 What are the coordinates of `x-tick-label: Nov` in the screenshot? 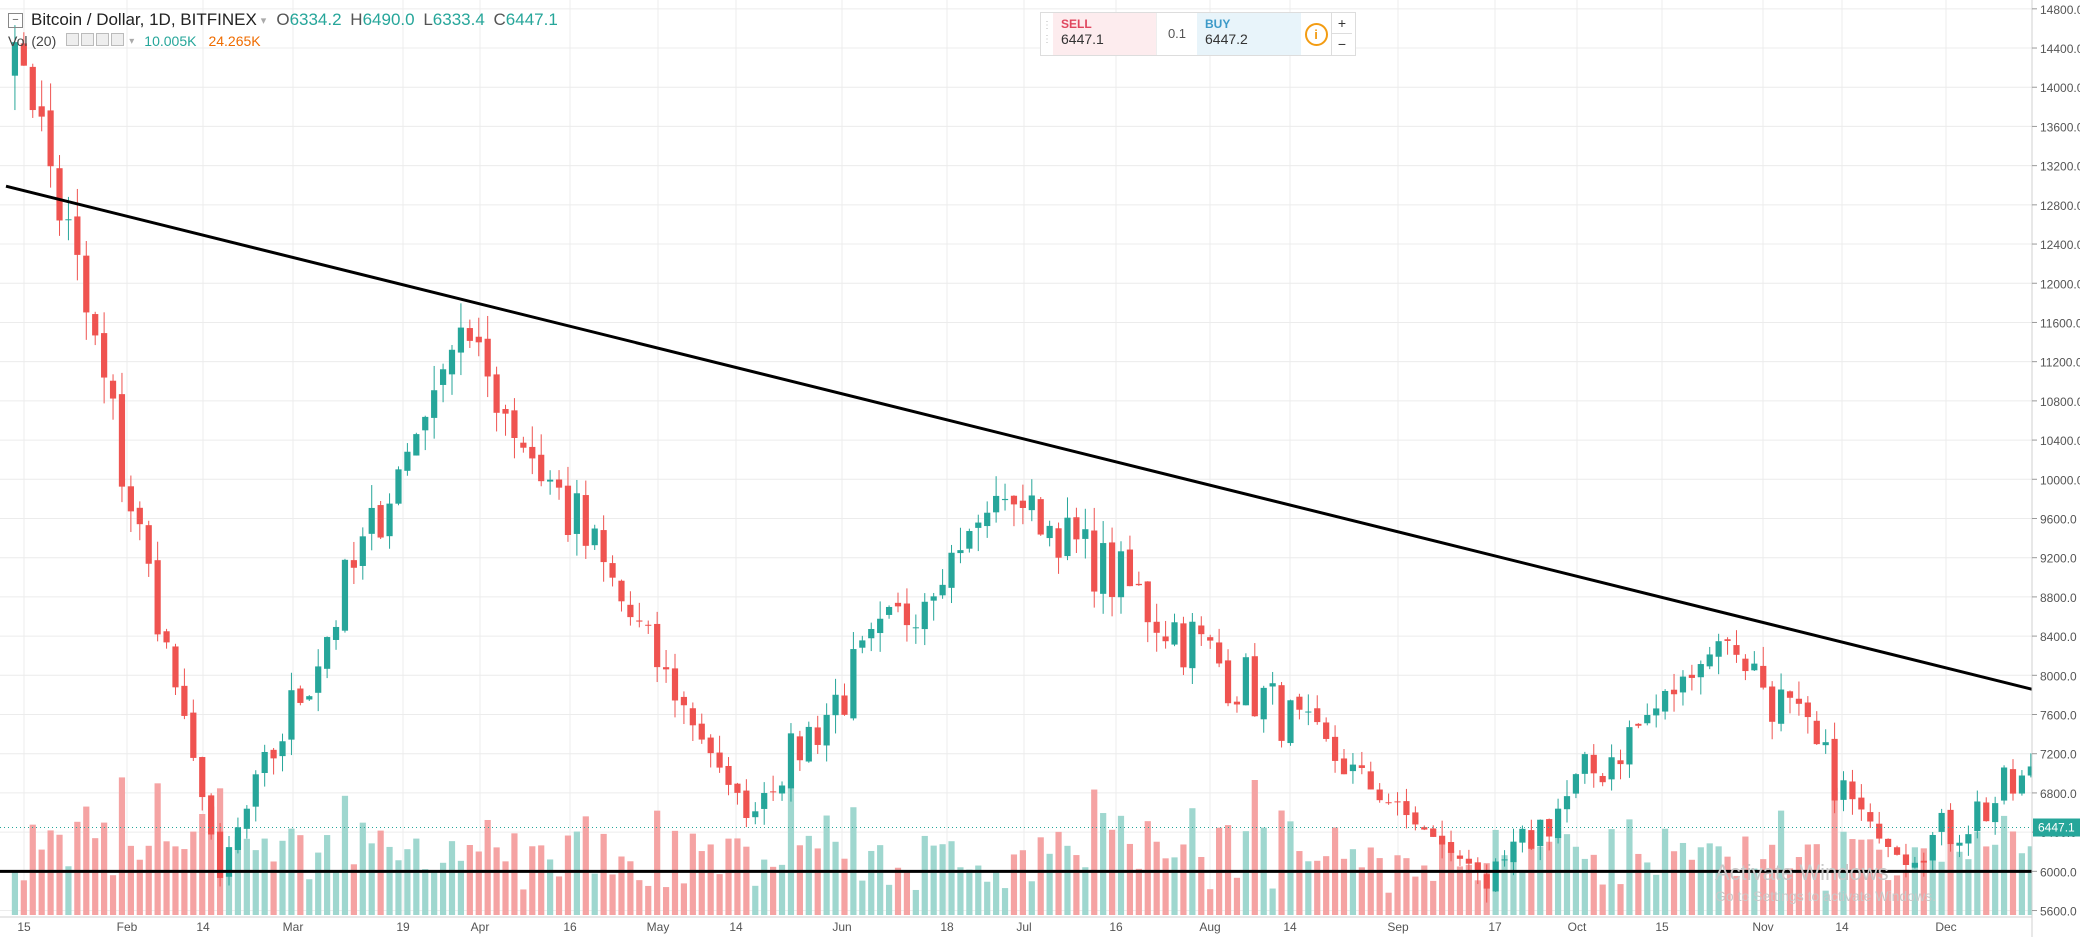 It's located at (1762, 927).